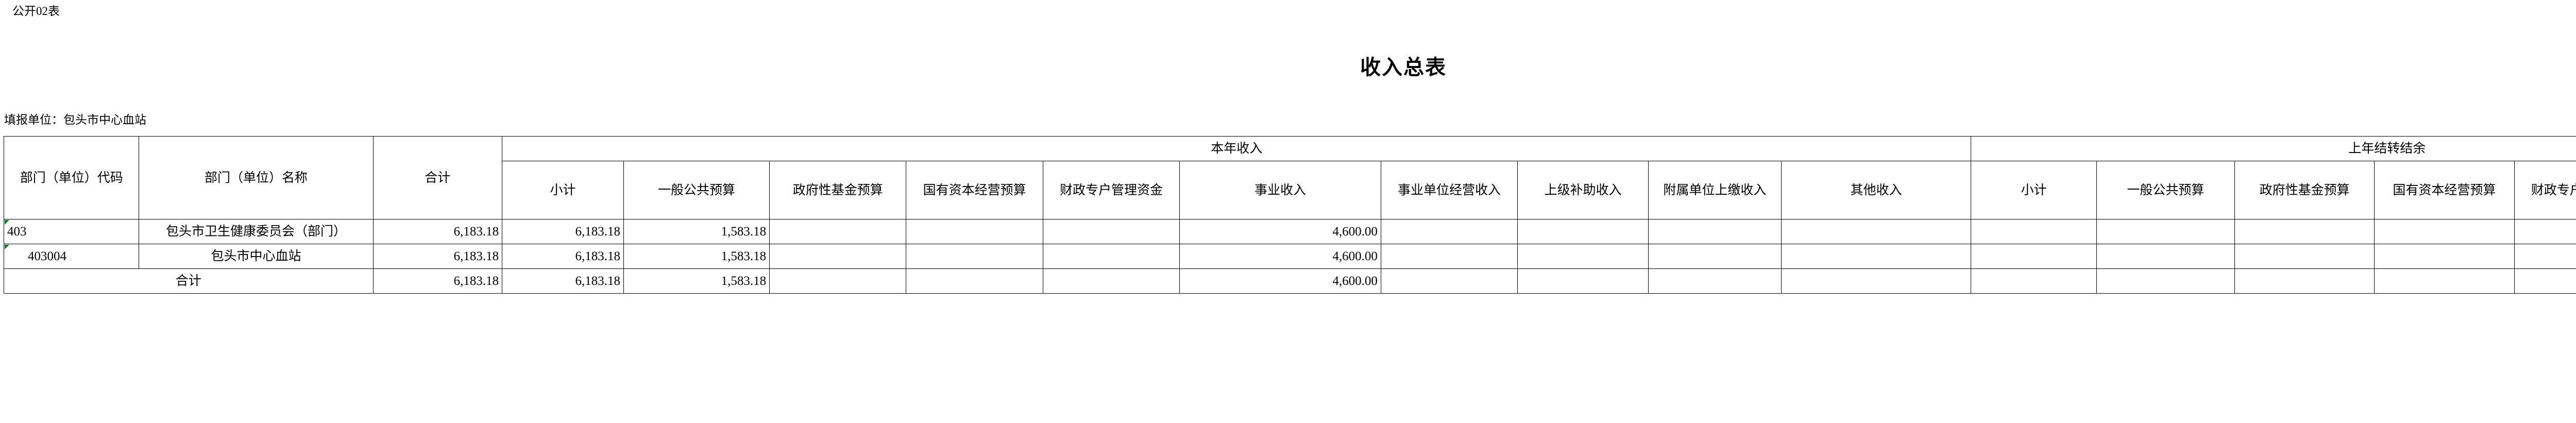  Describe the element at coordinates (2166, 190) in the screenshot. I see `th-co-general-public-budget: 一般公共预算` at that location.